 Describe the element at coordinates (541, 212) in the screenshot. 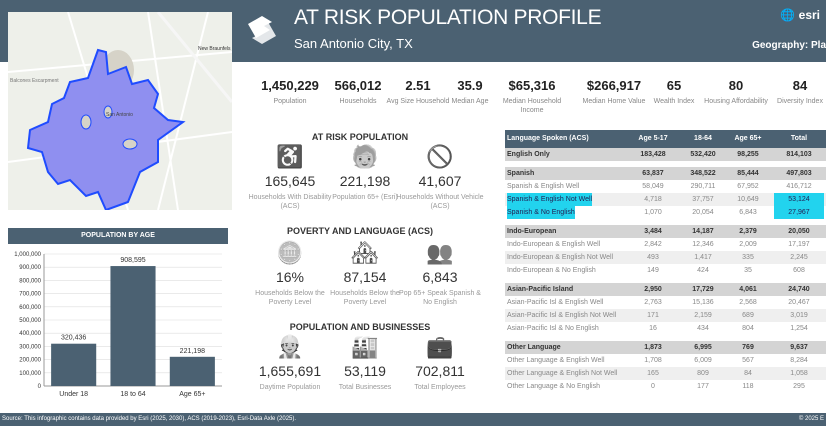

I see `row-label: Spanish & No English` at that location.